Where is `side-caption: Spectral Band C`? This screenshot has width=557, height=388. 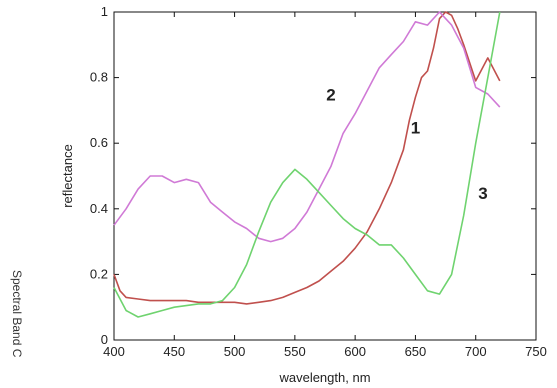 side-caption: Spectral Band C is located at coordinates (17, 314).